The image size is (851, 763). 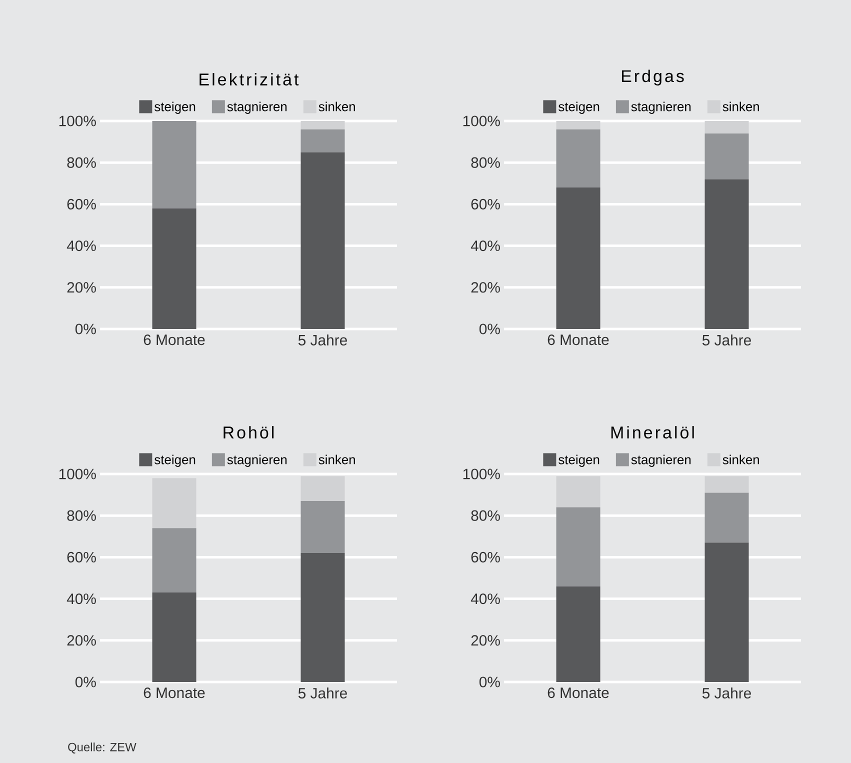 What do you see at coordinates (249, 432) in the screenshot?
I see `chart-title: Rohöl` at bounding box center [249, 432].